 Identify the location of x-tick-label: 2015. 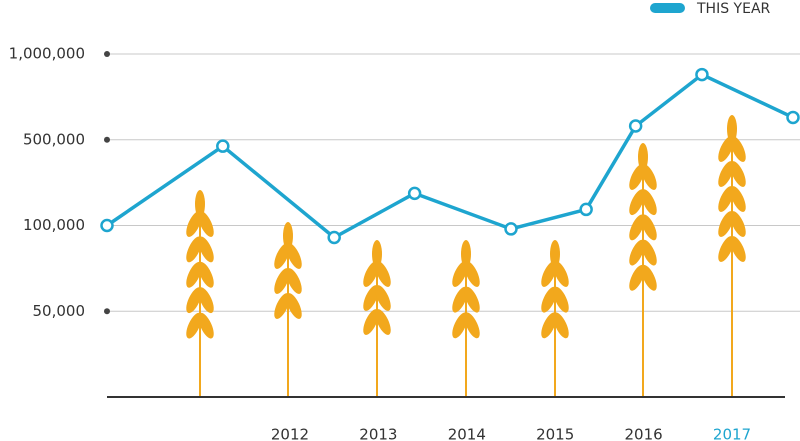
(555, 433).